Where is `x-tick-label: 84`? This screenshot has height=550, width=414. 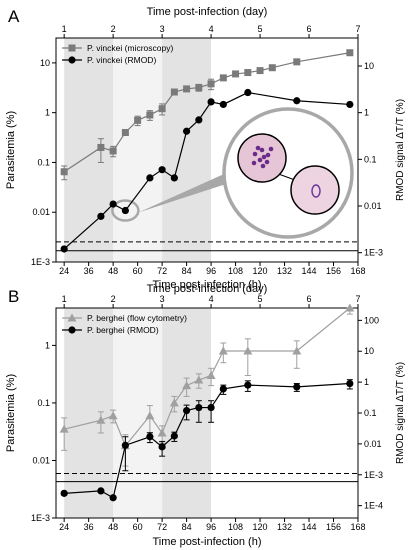 x-tick-label: 84 is located at coordinates (187, 271).